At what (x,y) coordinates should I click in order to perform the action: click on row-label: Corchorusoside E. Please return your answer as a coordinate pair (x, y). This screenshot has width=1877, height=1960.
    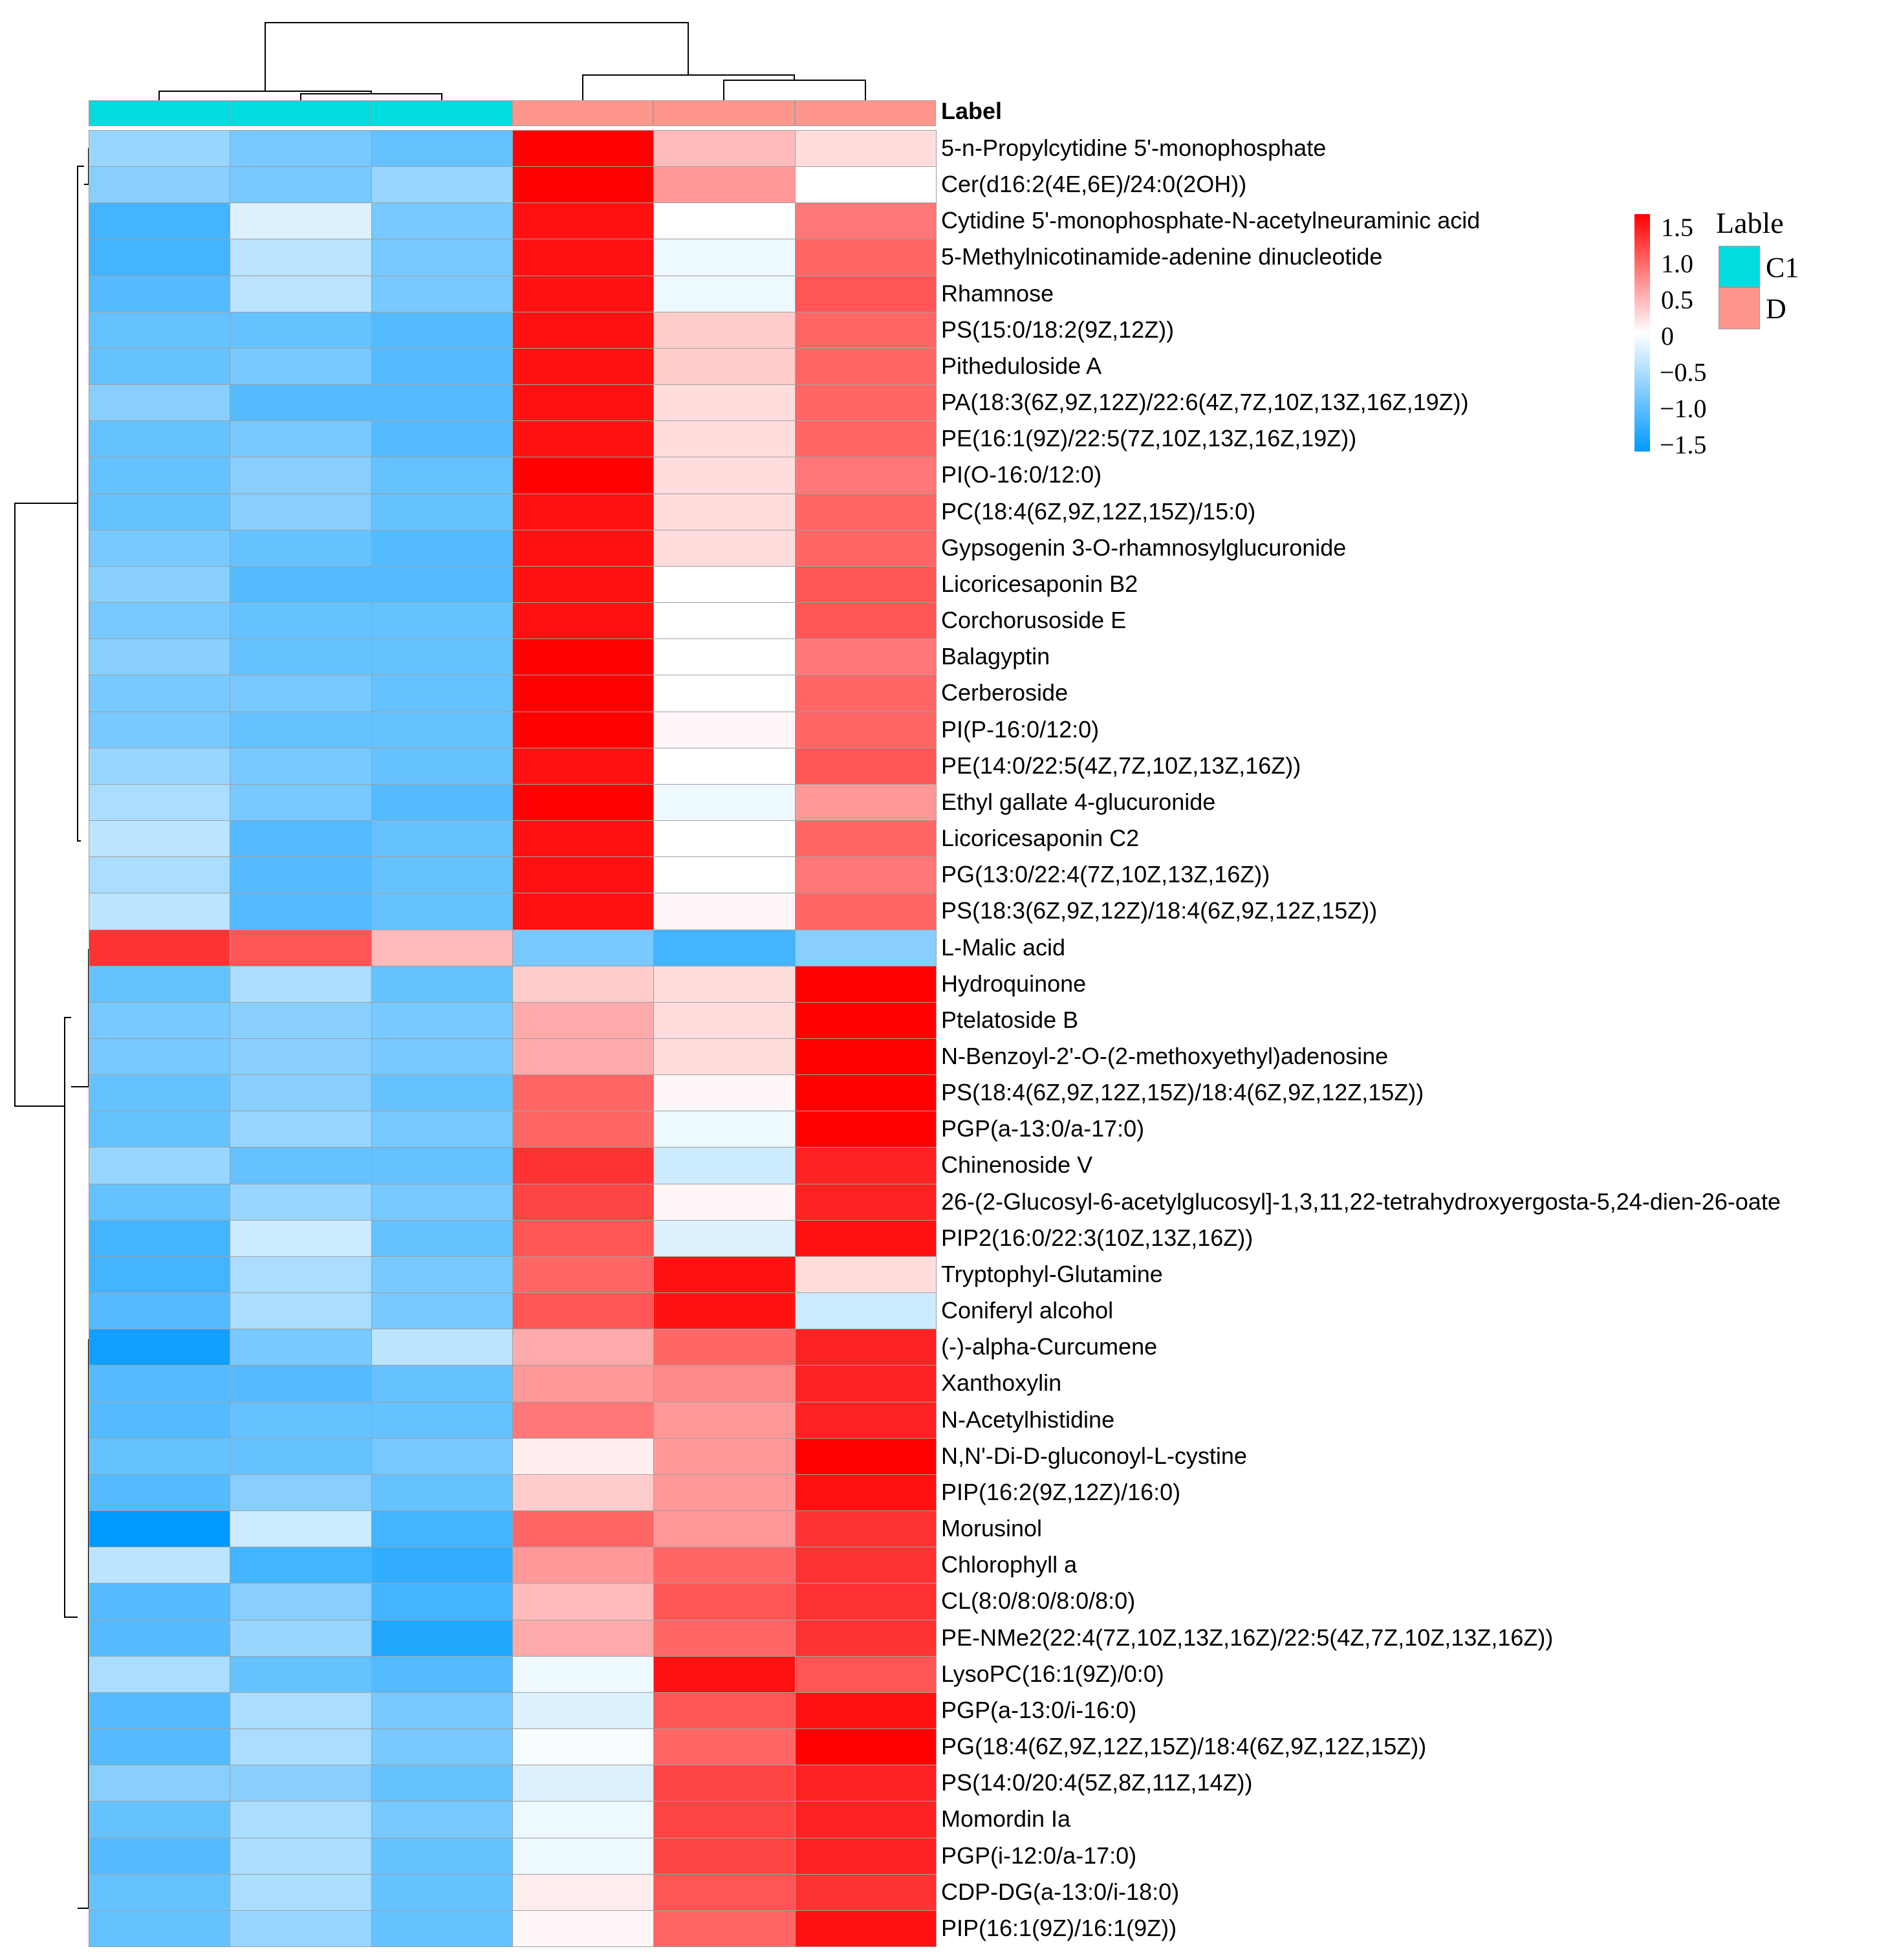
    Looking at the image, I should click on (1034, 620).